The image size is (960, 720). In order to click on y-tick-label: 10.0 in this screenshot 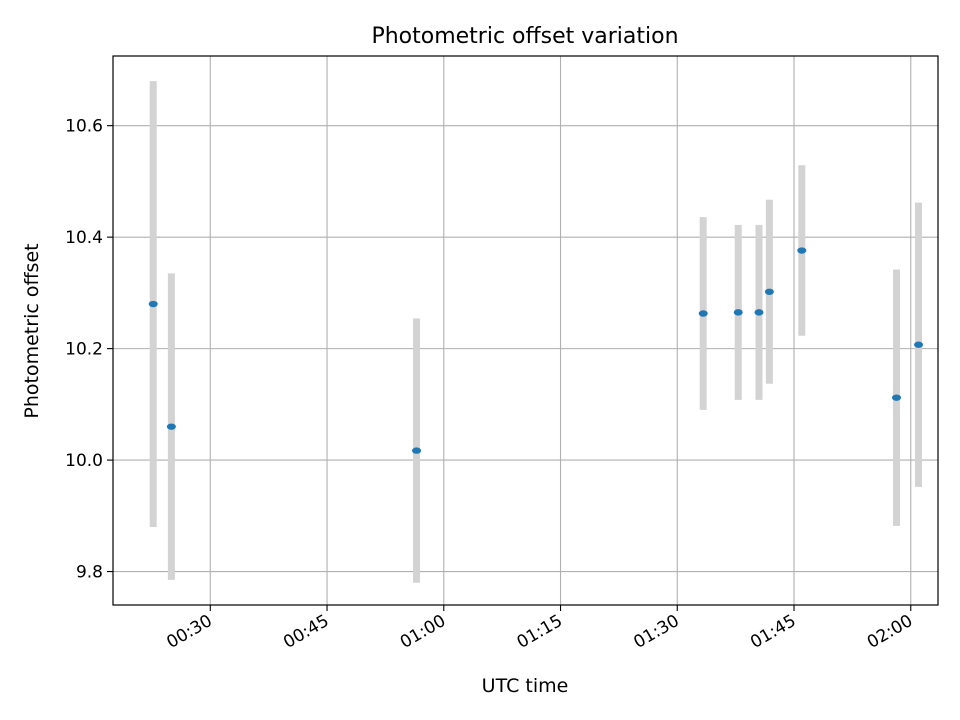, I will do `click(84, 461)`.